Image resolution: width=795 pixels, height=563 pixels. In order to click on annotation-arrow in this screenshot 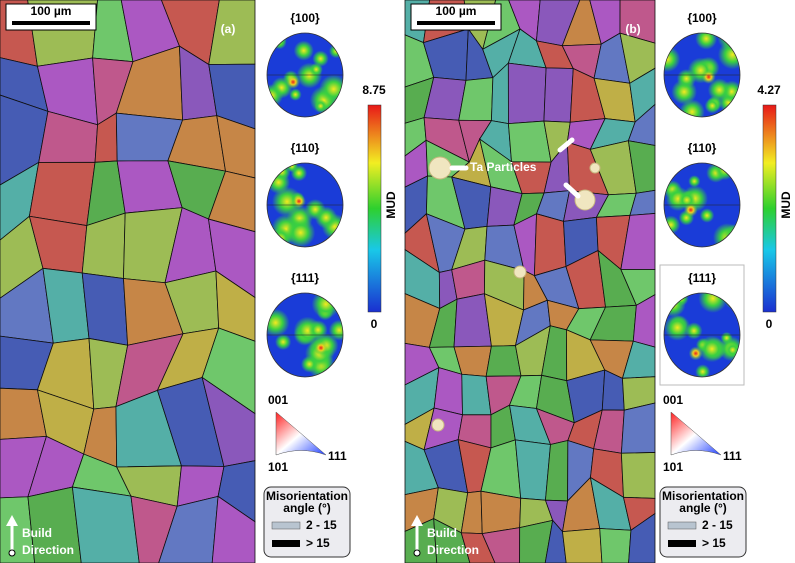, I will do `click(572, 190)`.